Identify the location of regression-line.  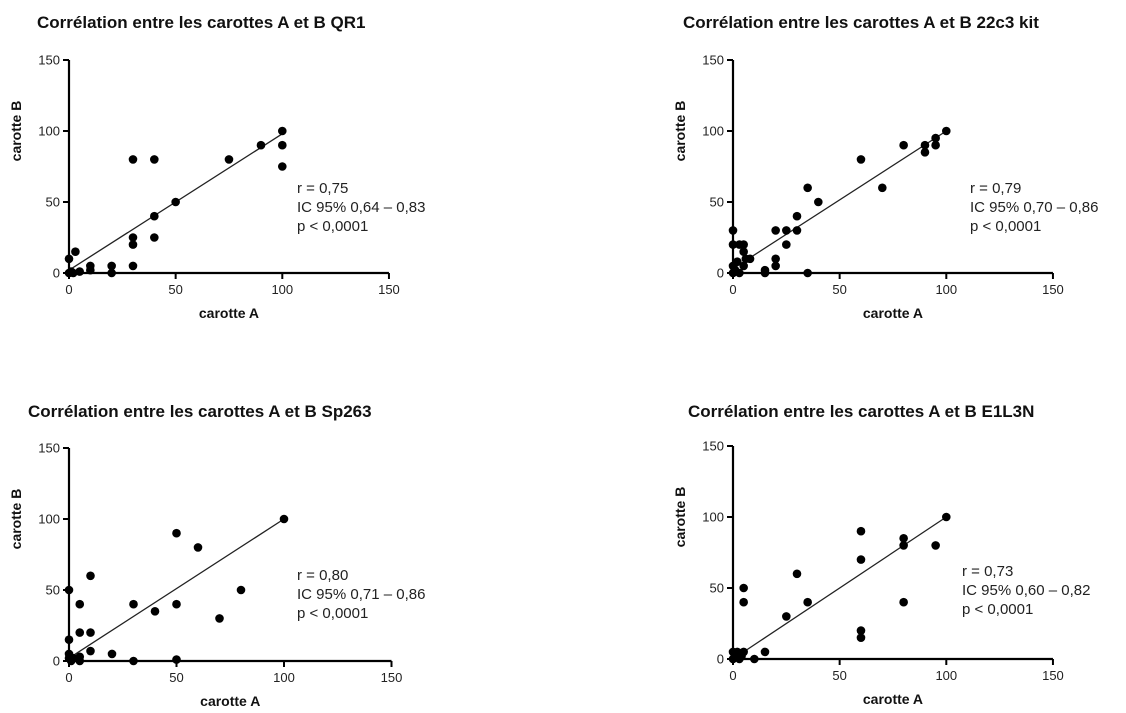
(839, 588).